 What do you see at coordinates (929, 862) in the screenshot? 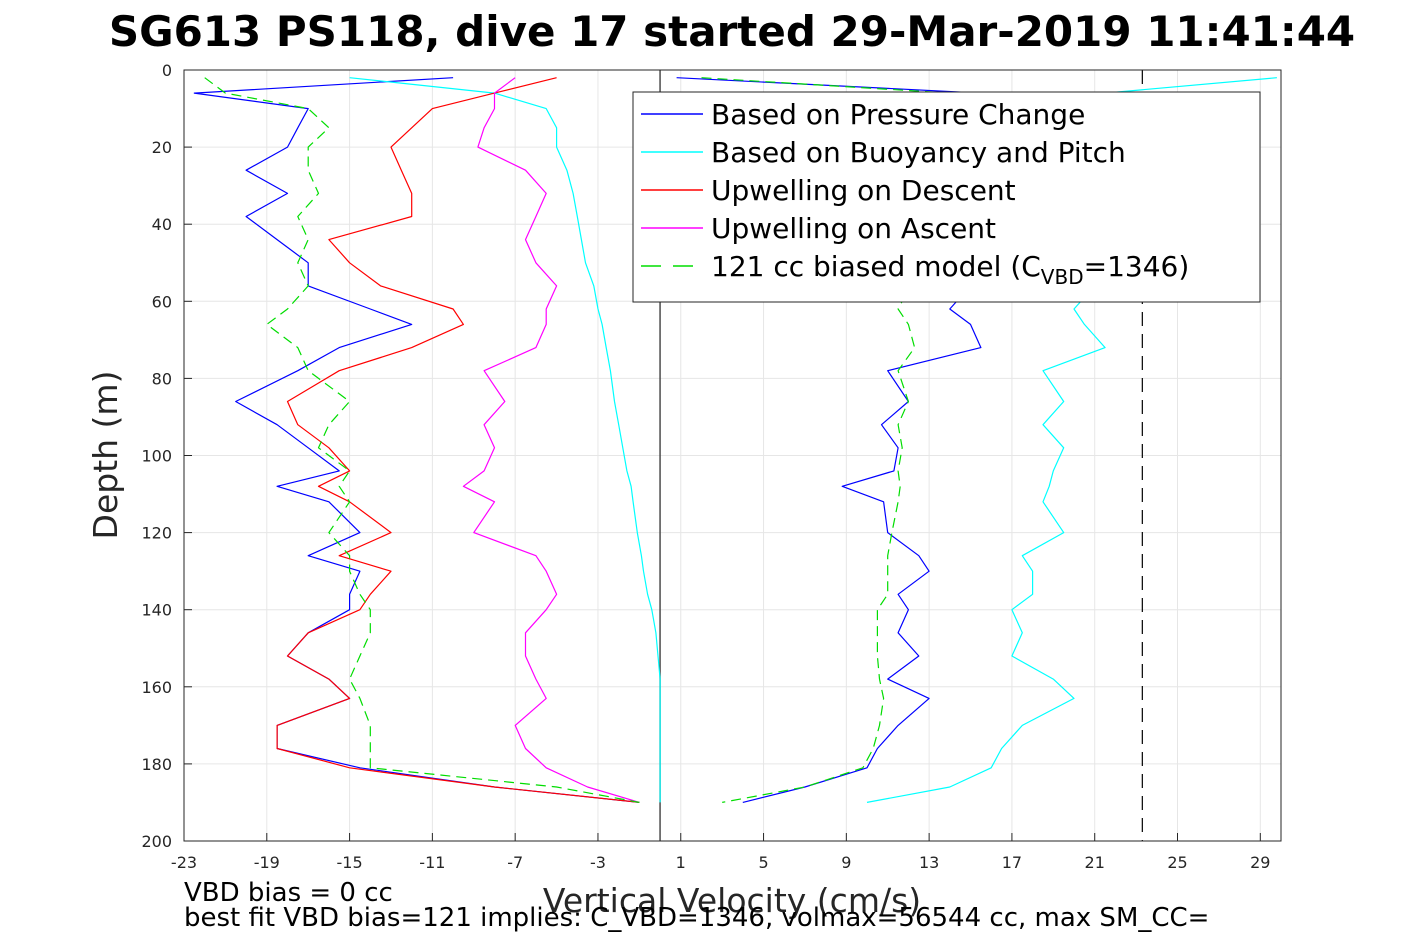
I see `x-tick-label: 13` at bounding box center [929, 862].